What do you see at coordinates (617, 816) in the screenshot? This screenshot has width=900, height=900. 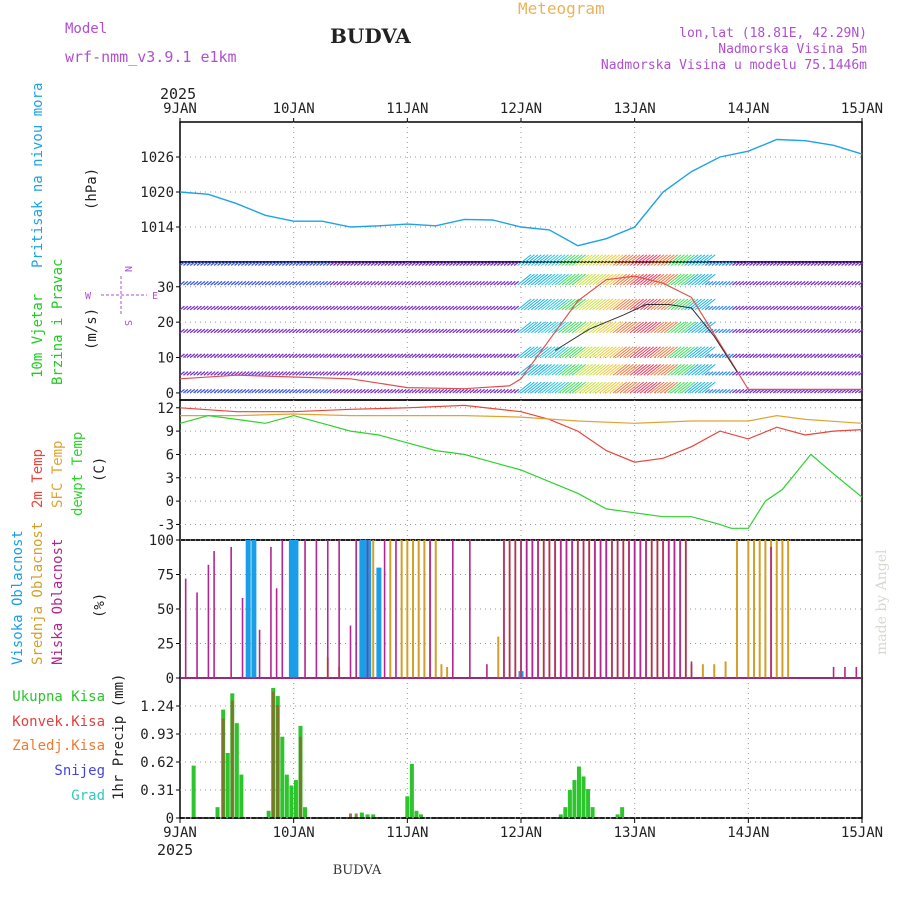 I see `precip-bar-total` at bounding box center [617, 816].